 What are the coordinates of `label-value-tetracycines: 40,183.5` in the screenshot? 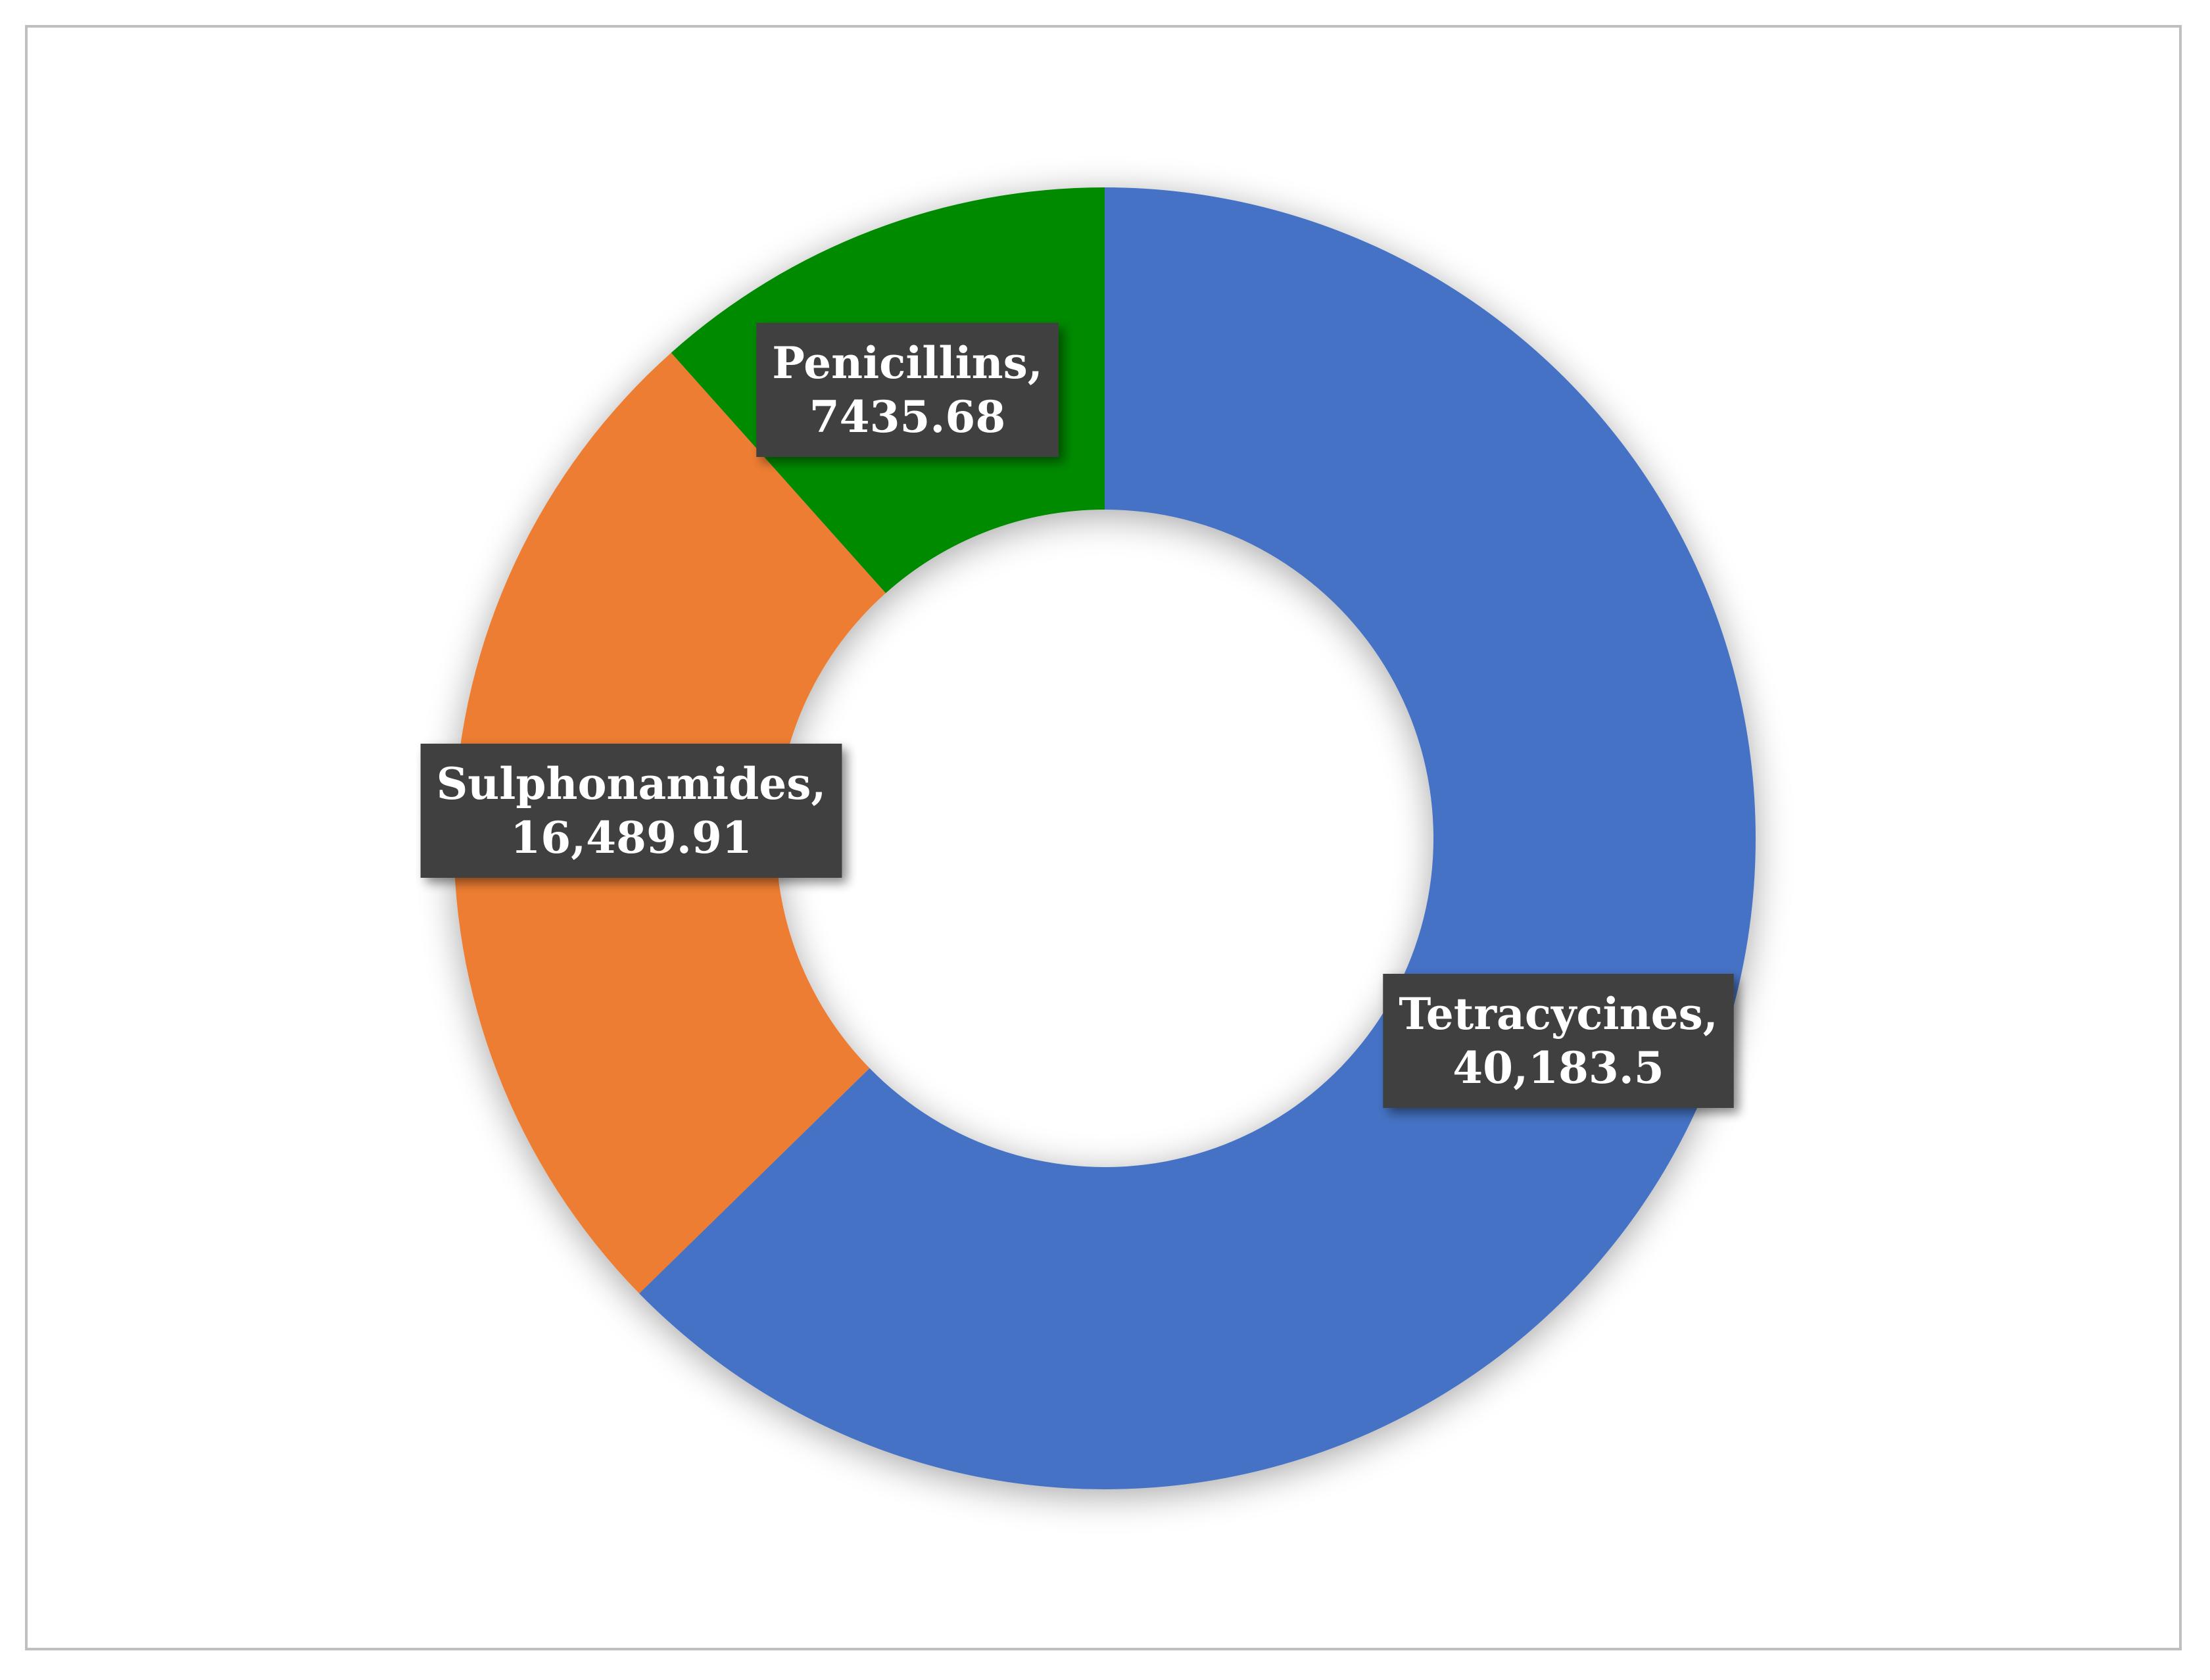 It's located at (1558, 1067).